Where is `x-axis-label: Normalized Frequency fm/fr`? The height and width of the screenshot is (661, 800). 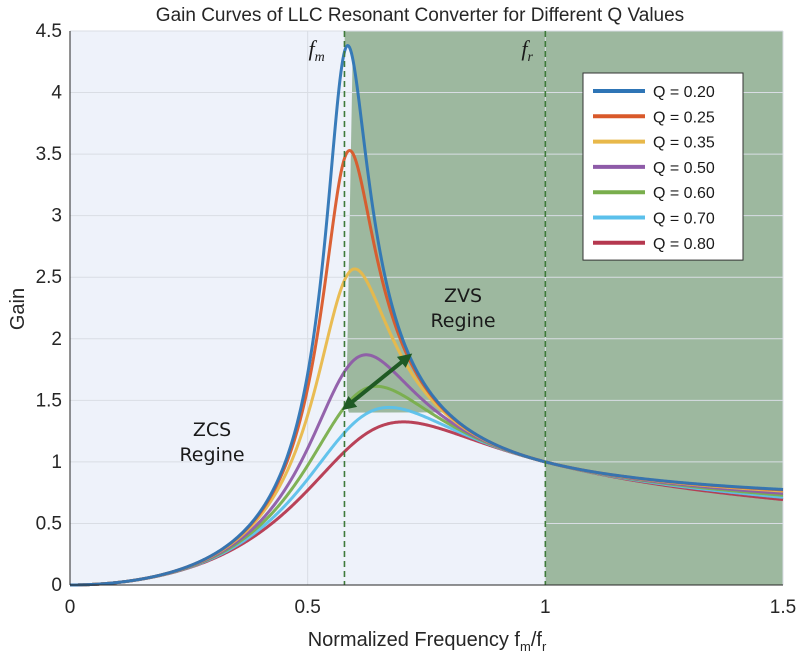 x-axis-label: Normalized Frequency fm/fr is located at coordinates (427, 641).